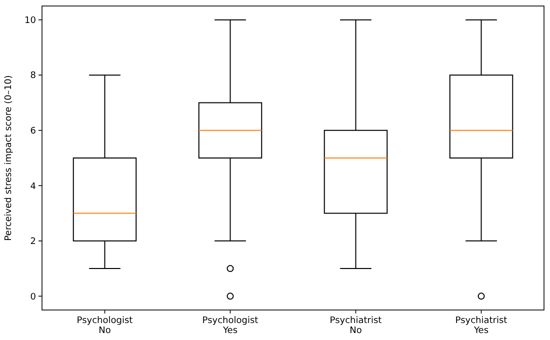  What do you see at coordinates (33, 297) in the screenshot?
I see `y-tick-label: 0` at bounding box center [33, 297].